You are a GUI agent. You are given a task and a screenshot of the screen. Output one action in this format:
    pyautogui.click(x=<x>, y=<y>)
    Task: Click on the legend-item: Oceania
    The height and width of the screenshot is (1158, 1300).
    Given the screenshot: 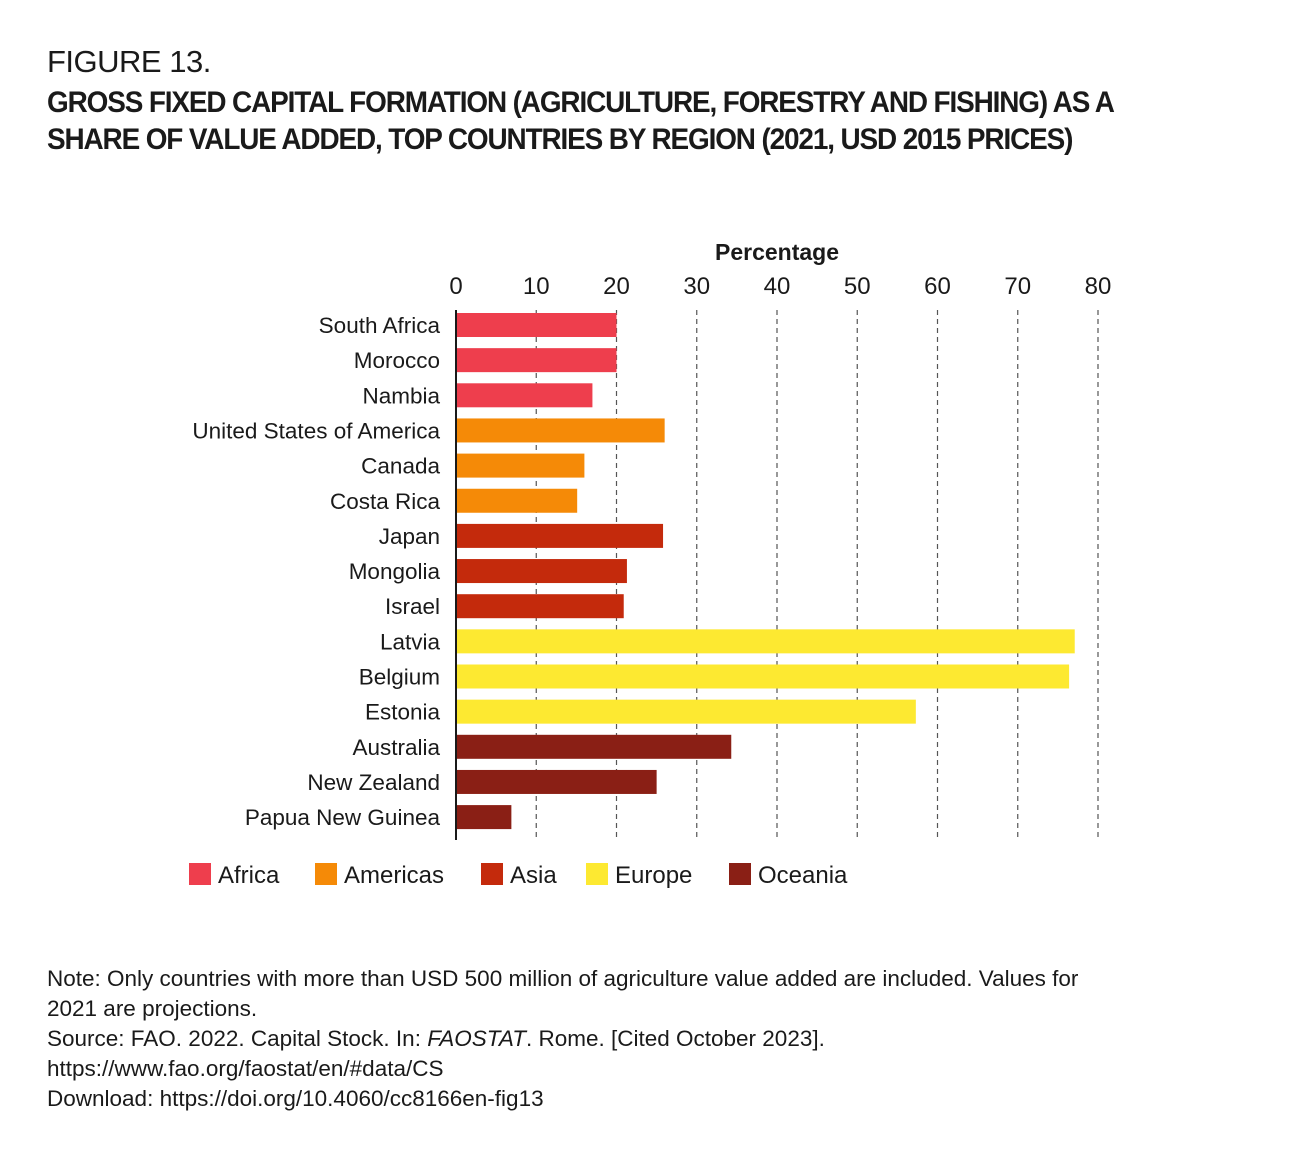 What is the action you would take?
    pyautogui.click(x=788, y=875)
    